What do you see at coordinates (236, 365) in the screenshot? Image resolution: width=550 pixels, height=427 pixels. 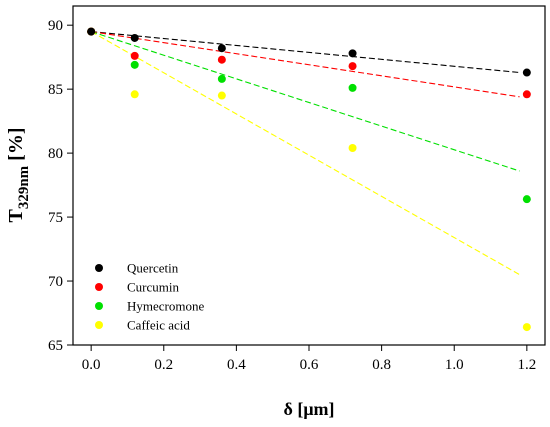 I see `x-tick-label: 0.4` at bounding box center [236, 365].